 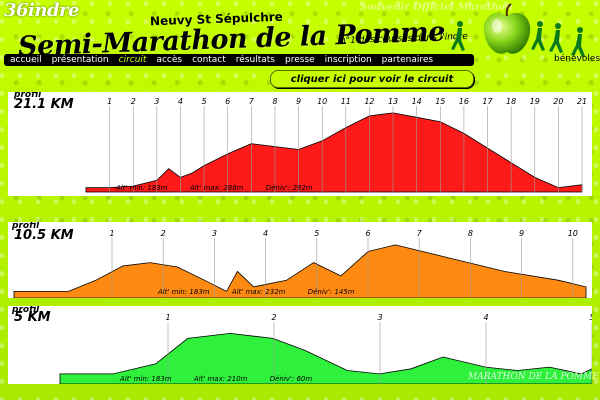 I want to click on nav-item-0: accueil, so click(x=26, y=60).